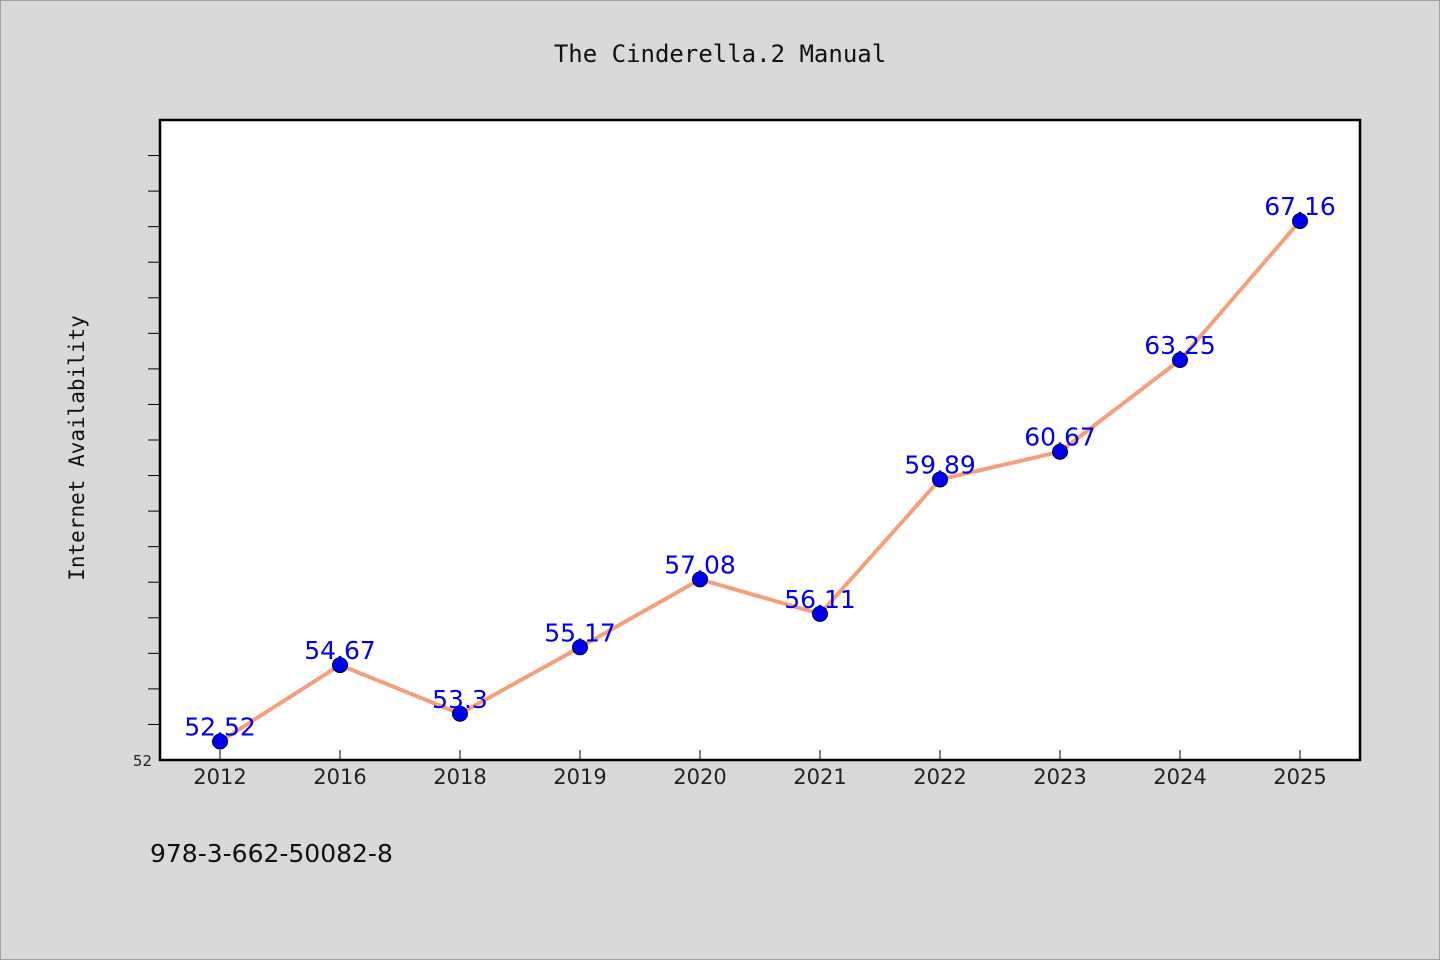 Image resolution: width=1440 pixels, height=960 pixels. I want to click on y-tick-label: 52, so click(142, 761).